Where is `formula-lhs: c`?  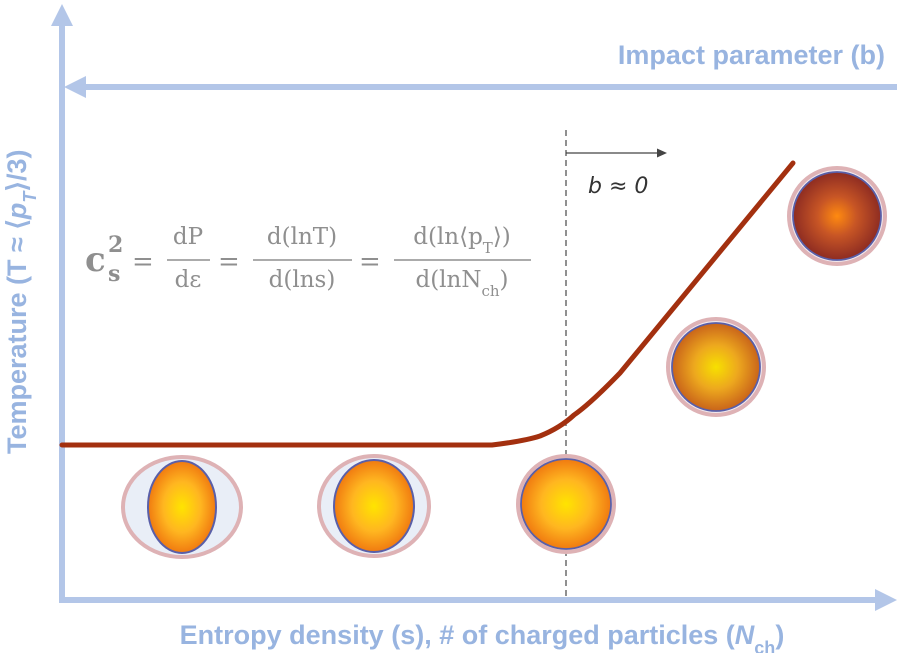
formula-lhs: c is located at coordinates (95, 260).